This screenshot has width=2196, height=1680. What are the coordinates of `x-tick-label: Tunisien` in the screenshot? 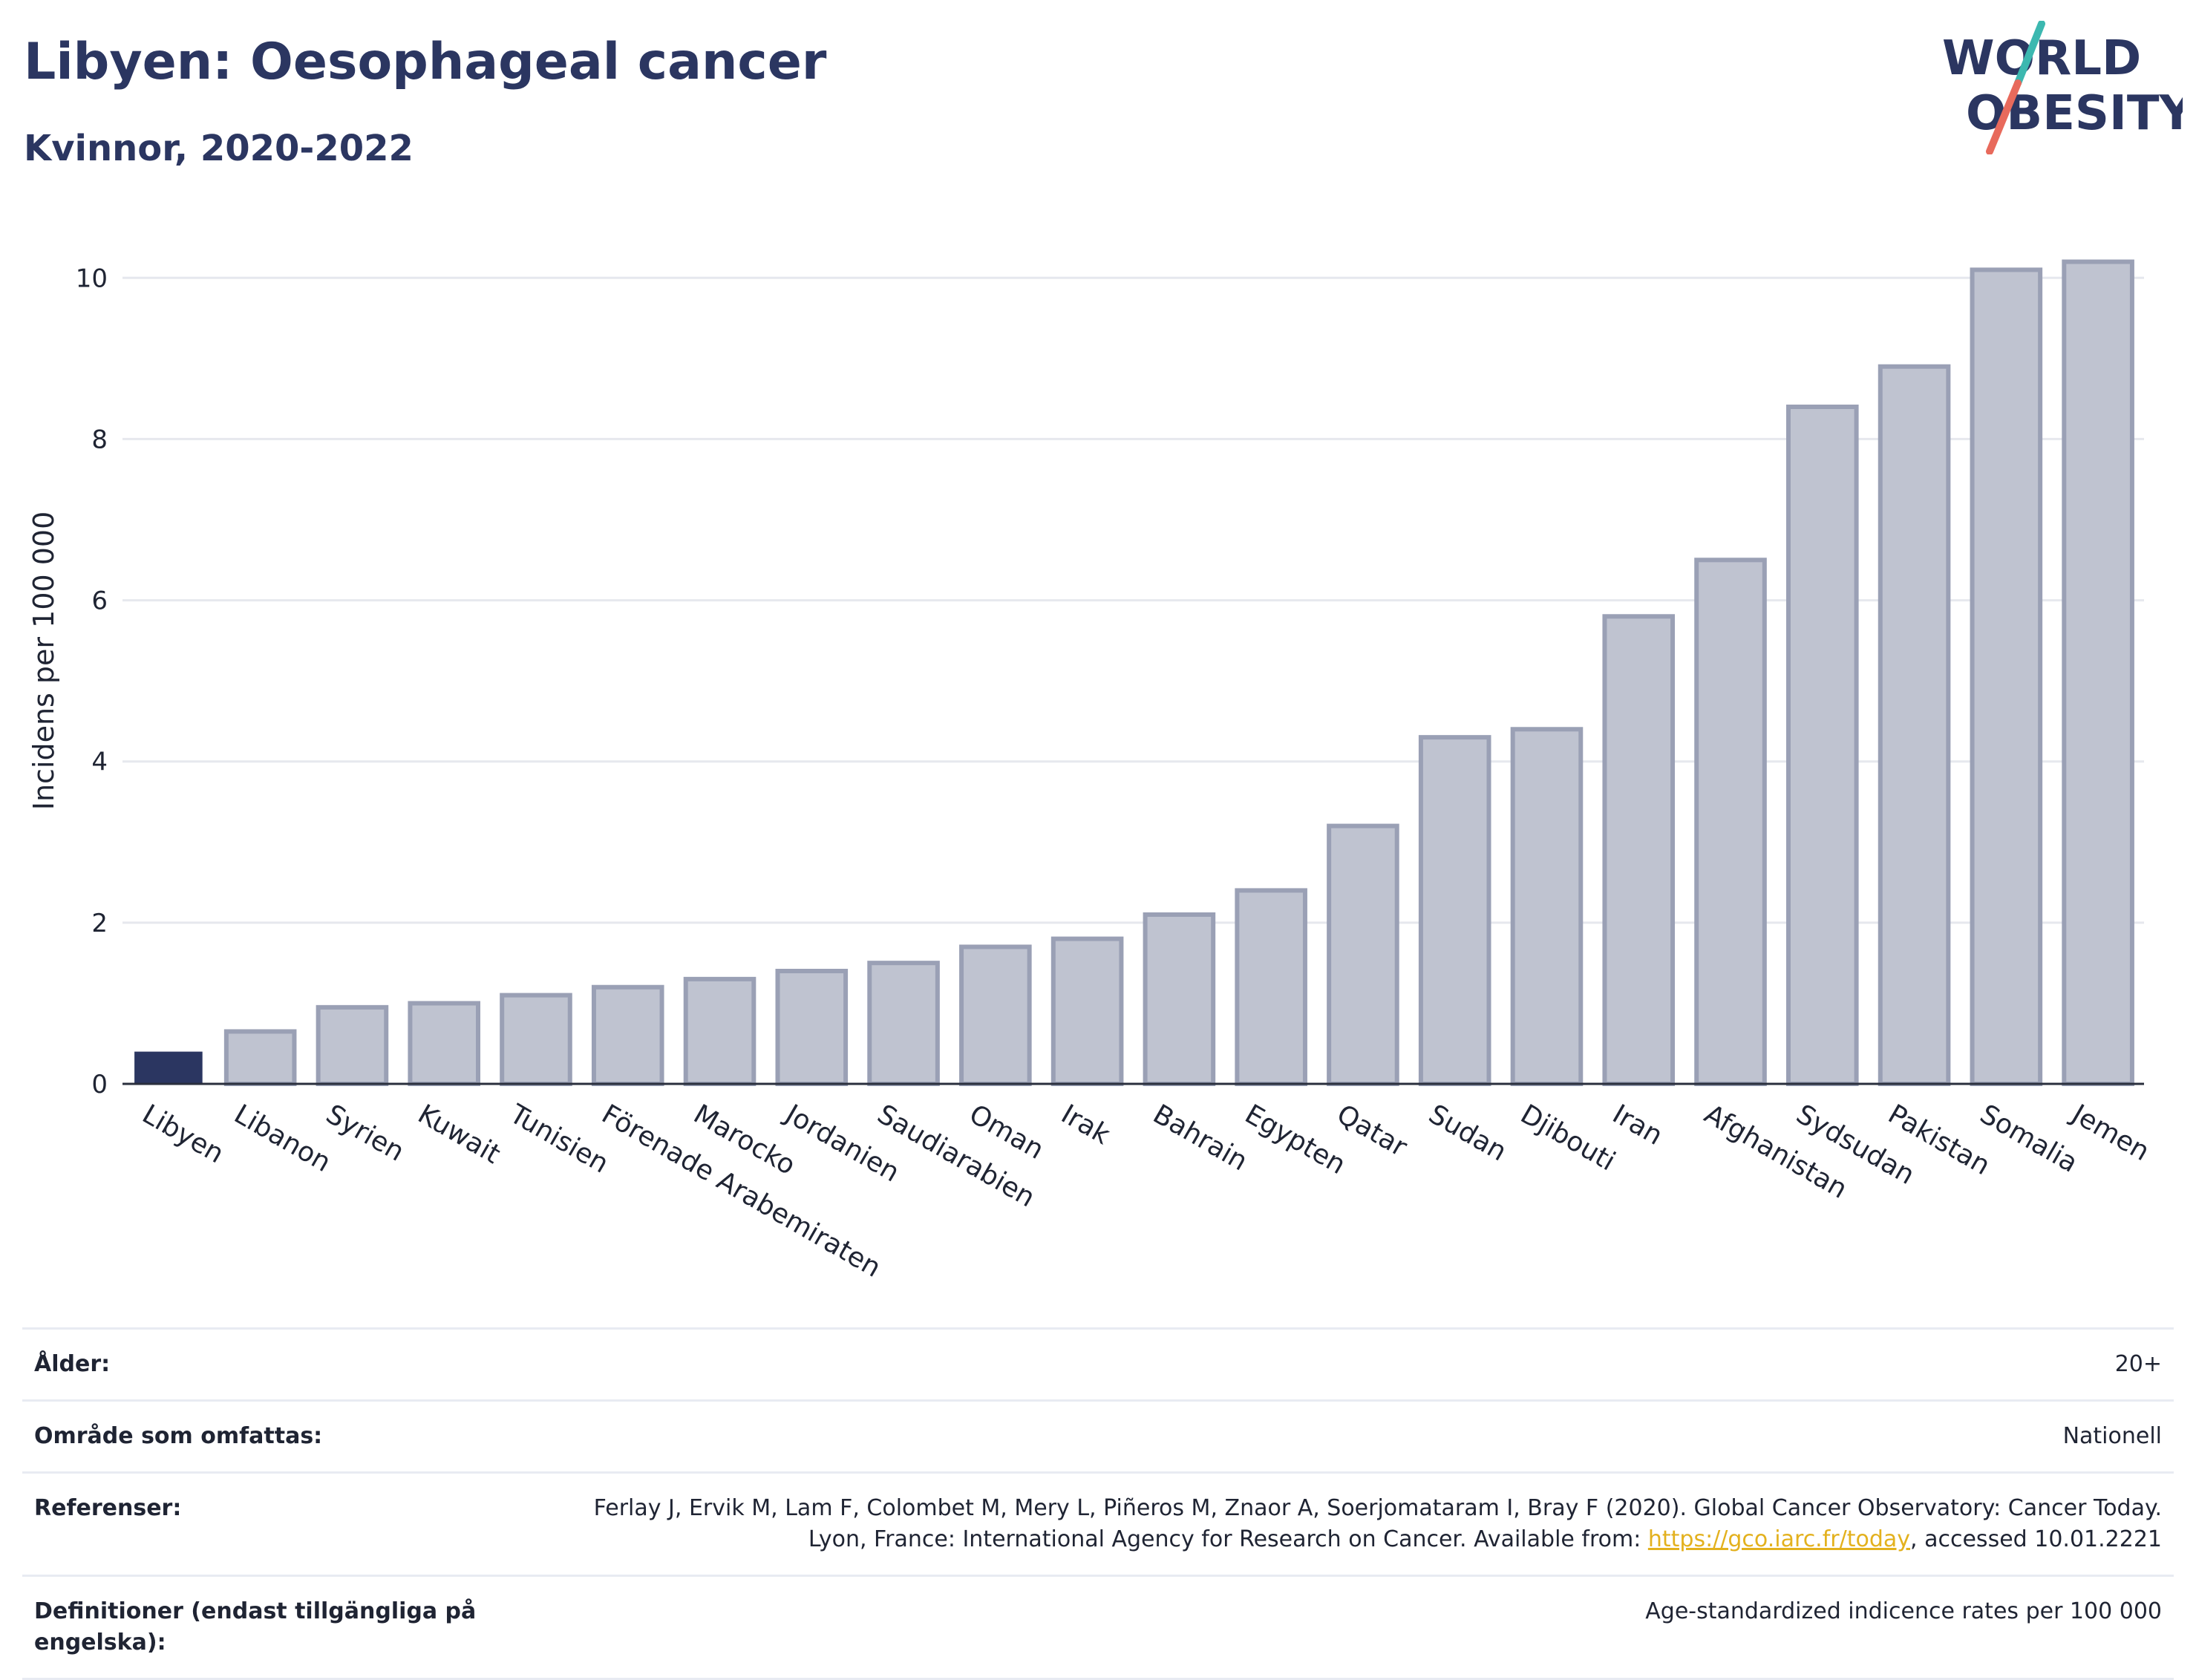 It's located at (559, 1139).